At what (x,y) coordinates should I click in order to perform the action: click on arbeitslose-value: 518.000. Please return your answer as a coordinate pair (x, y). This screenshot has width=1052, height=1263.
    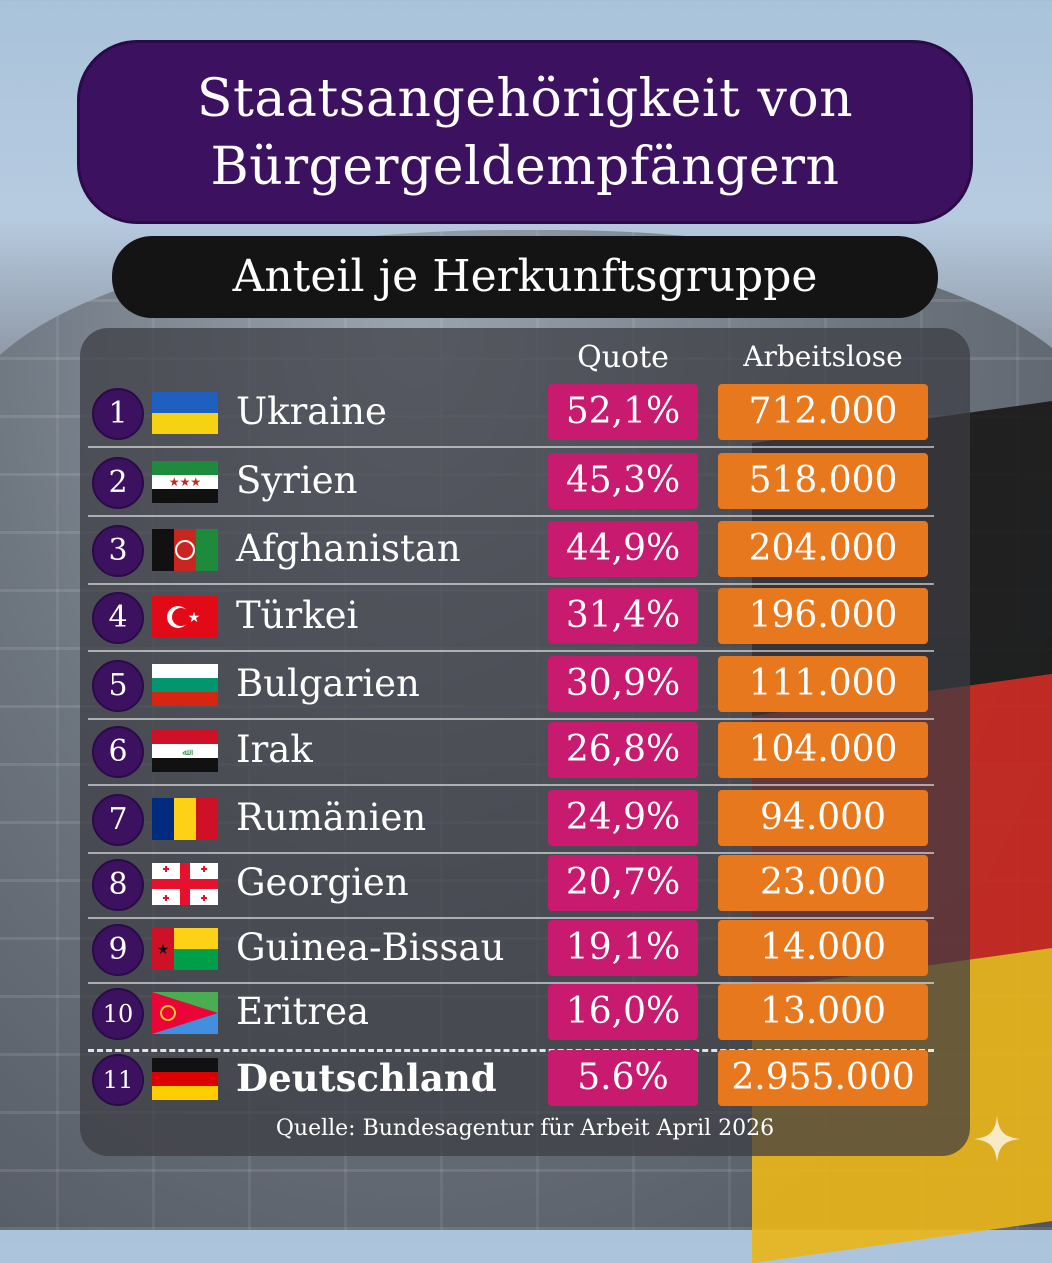
    Looking at the image, I should click on (823, 481).